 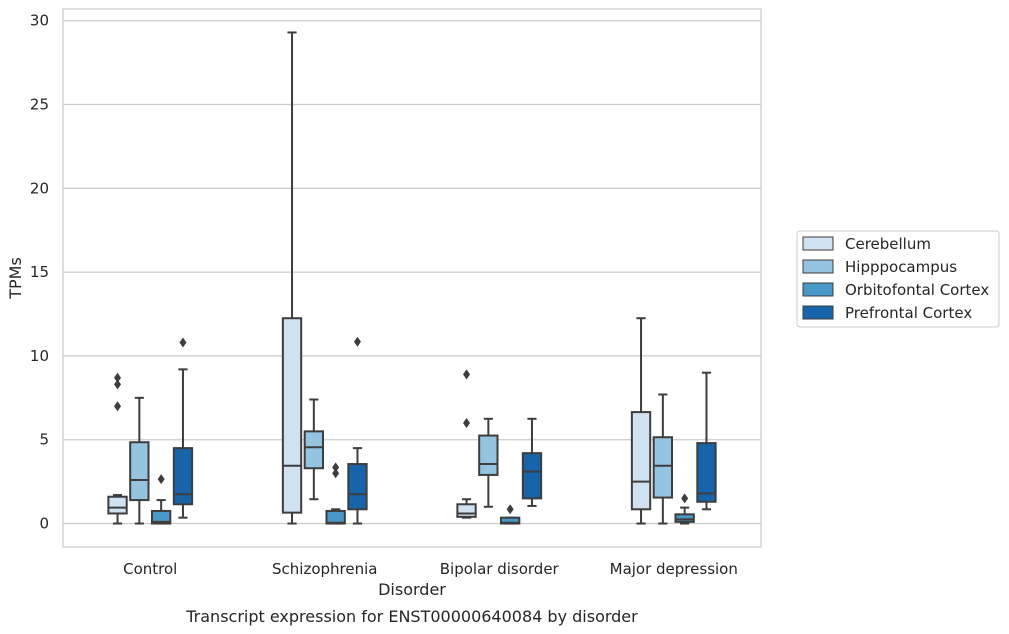 What do you see at coordinates (324, 569) in the screenshot?
I see `x-tick-label: Schizophrenia` at bounding box center [324, 569].